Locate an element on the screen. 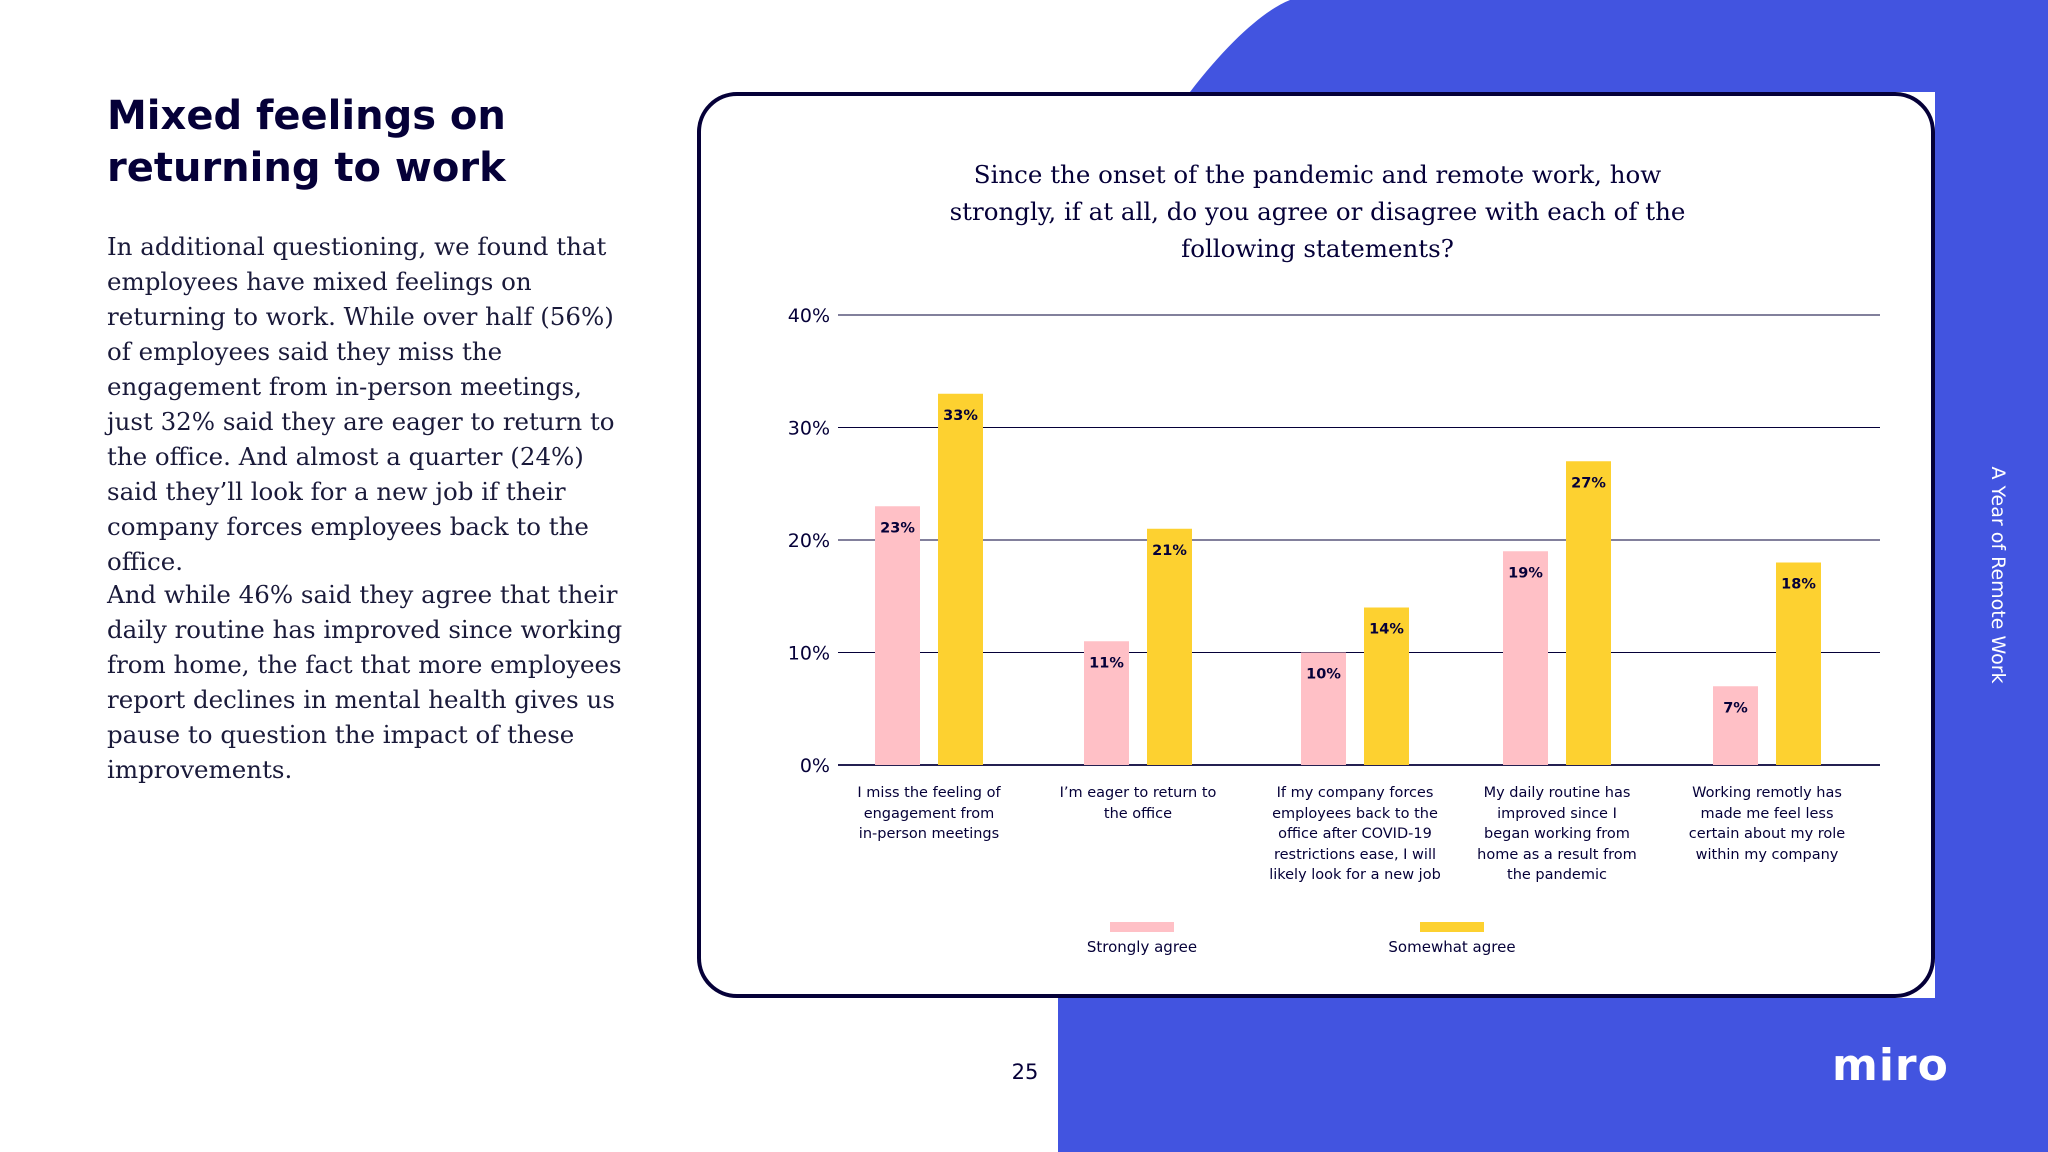 This screenshot has width=2048, height=1152. x-category-label-line: made me feel less is located at coordinates (1767, 813).